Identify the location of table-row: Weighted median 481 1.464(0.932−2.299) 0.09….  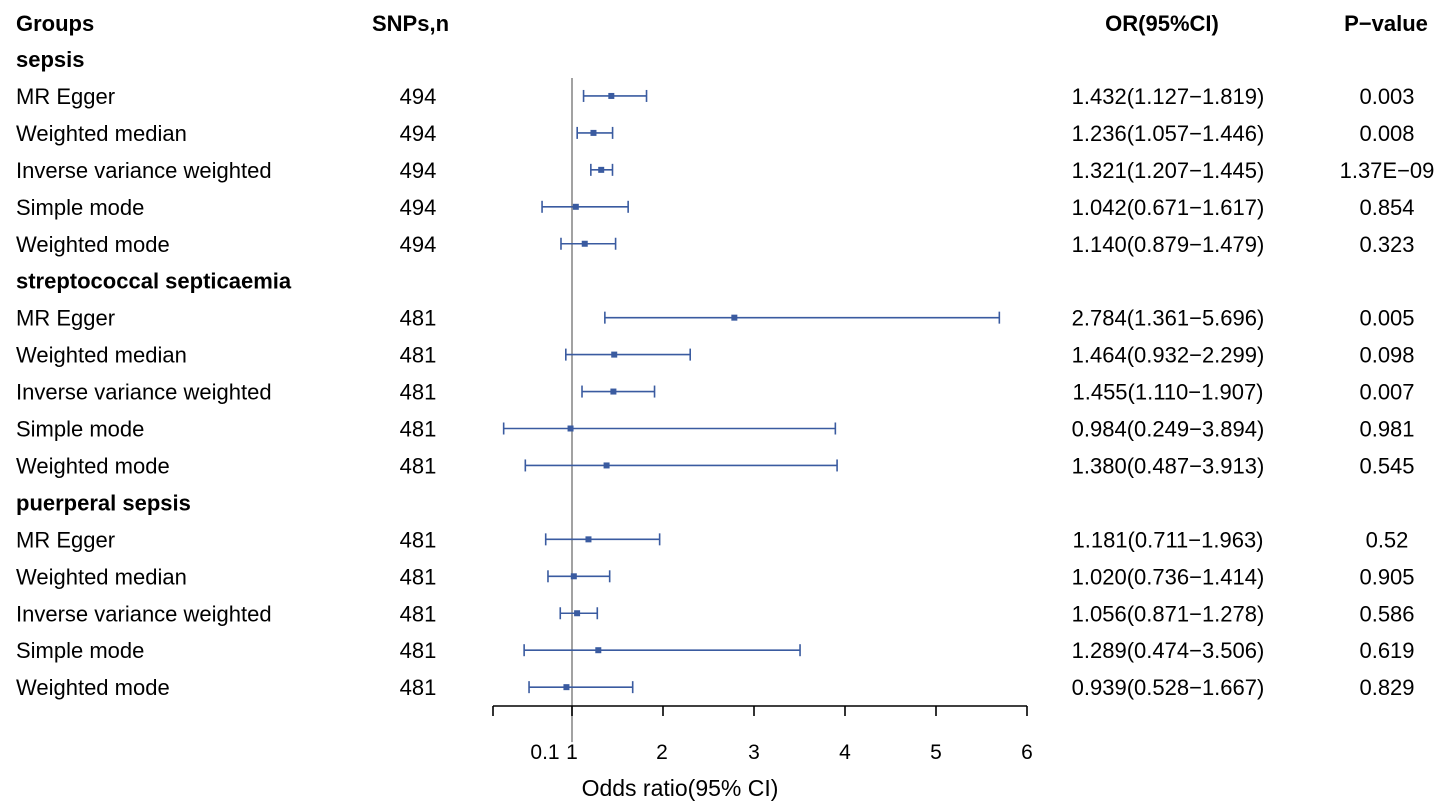
(715, 355).